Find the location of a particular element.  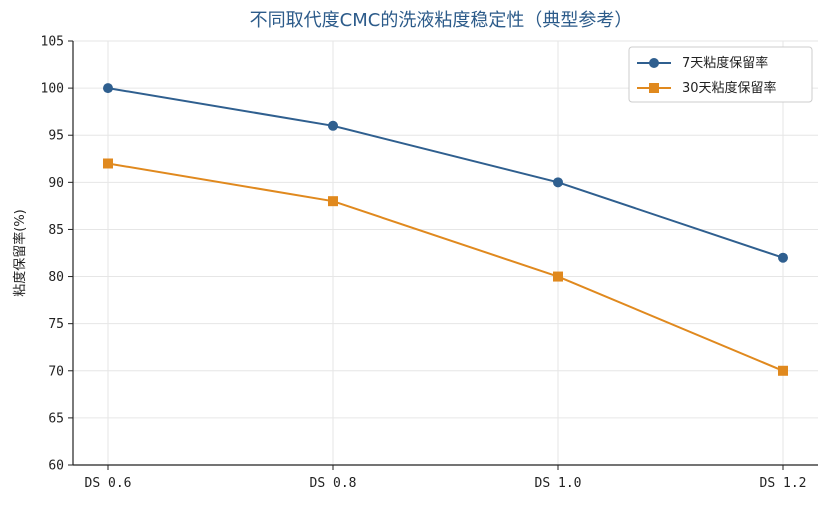

x-tick-label: DS 0.8 is located at coordinates (333, 483).